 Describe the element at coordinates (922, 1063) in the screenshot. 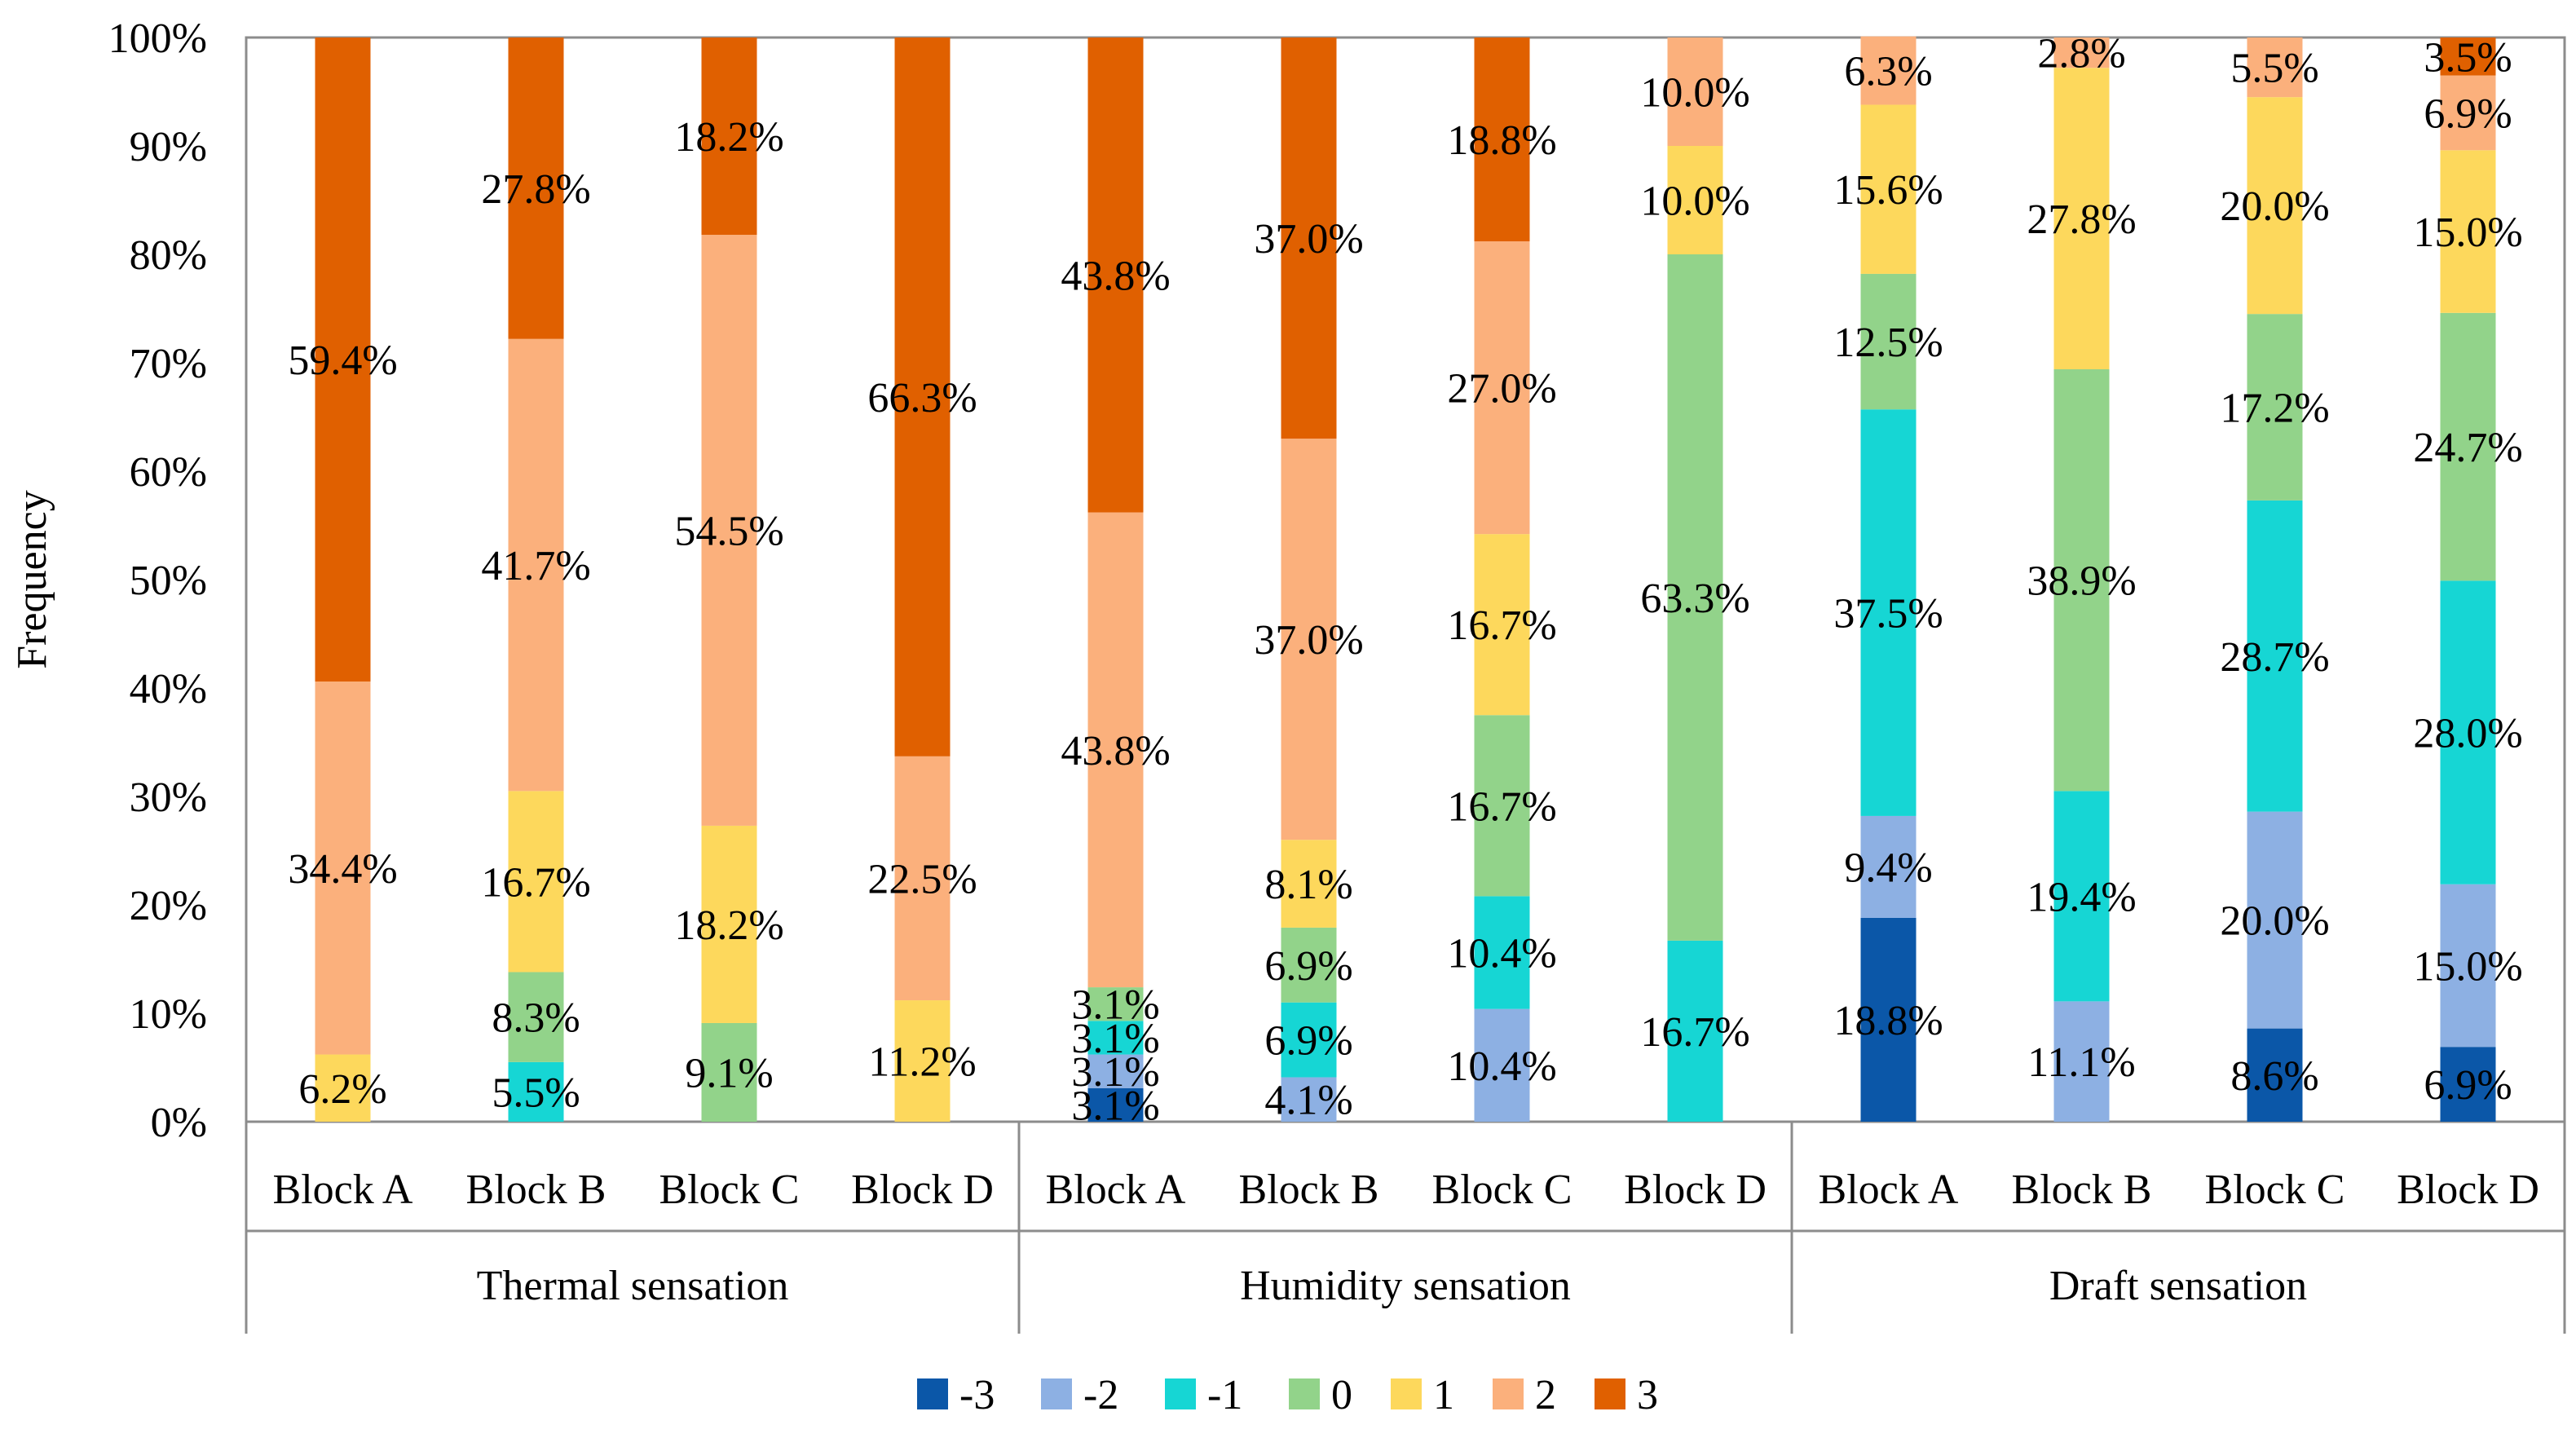

I see `data-label: 11.2%` at that location.